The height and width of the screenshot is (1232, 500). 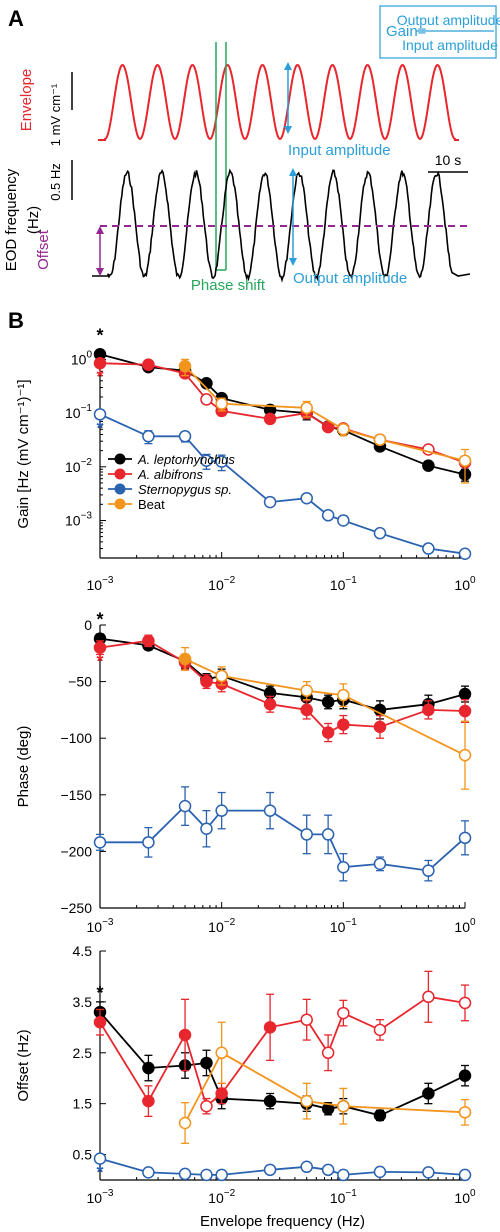 What do you see at coordinates (136, 504) in the screenshot?
I see `legend-item: Beat` at bounding box center [136, 504].